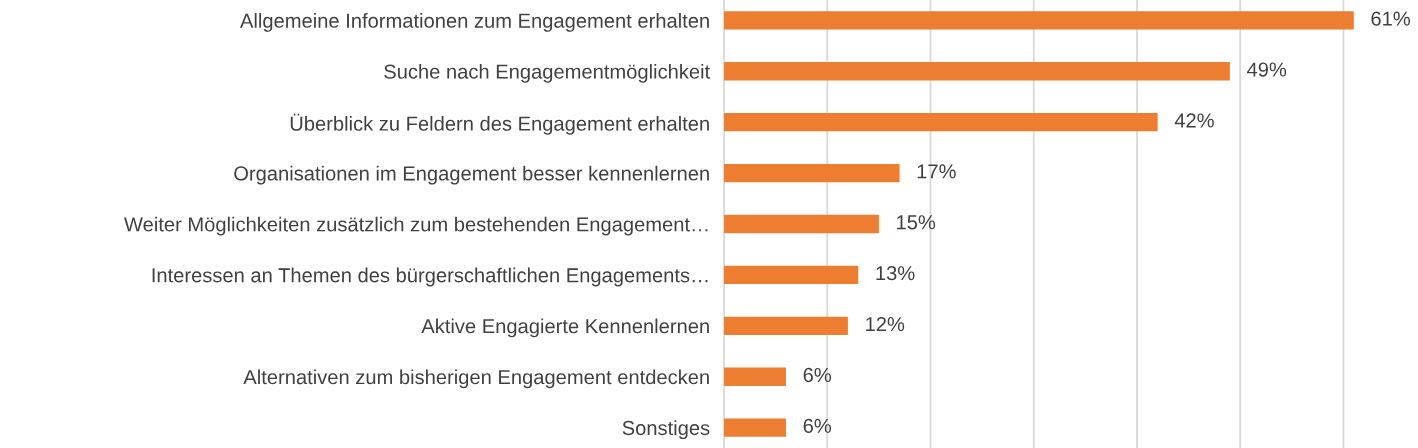 This screenshot has width=1418, height=448. Describe the element at coordinates (1267, 69) in the screenshot. I see `data-label: 49%` at that location.